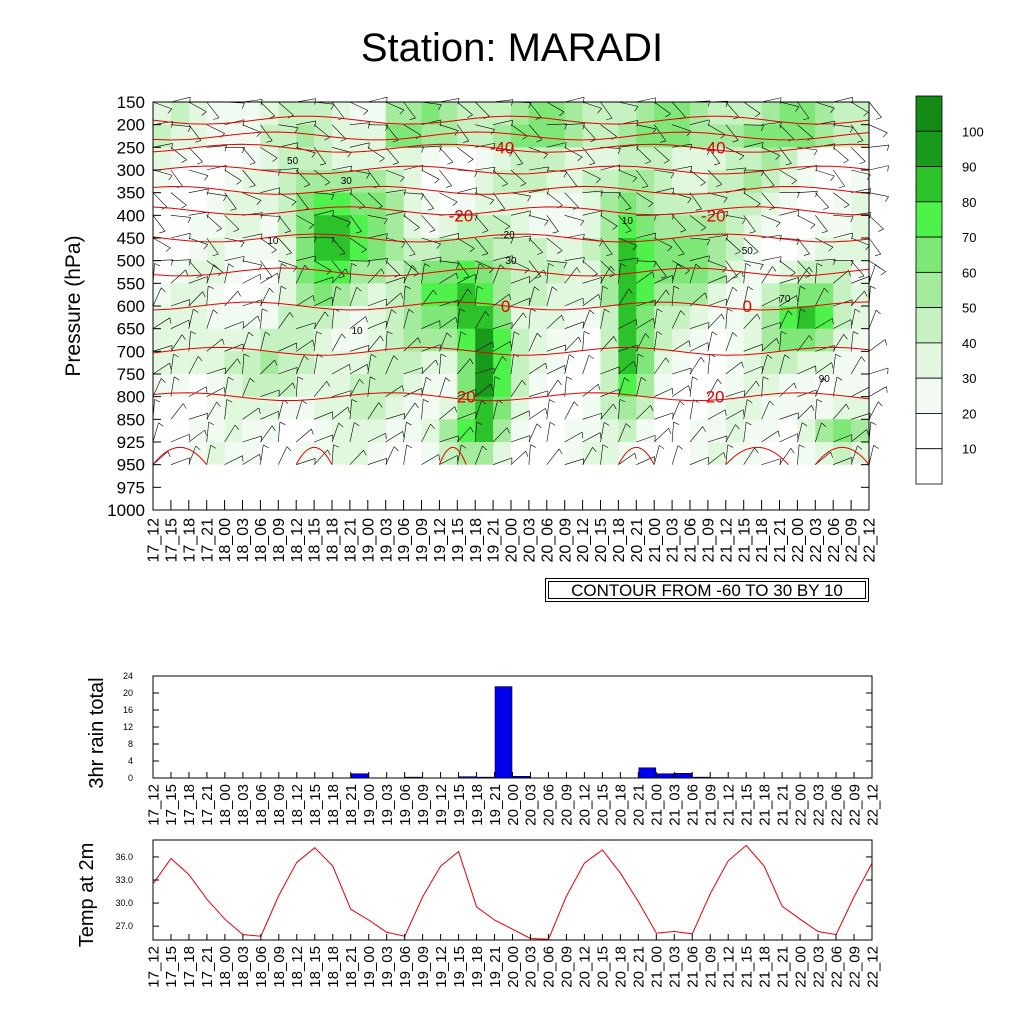 The width and height of the screenshot is (1024, 1024). What do you see at coordinates (619, 540) in the screenshot?
I see `x-tick-label: 20_18` at bounding box center [619, 540].